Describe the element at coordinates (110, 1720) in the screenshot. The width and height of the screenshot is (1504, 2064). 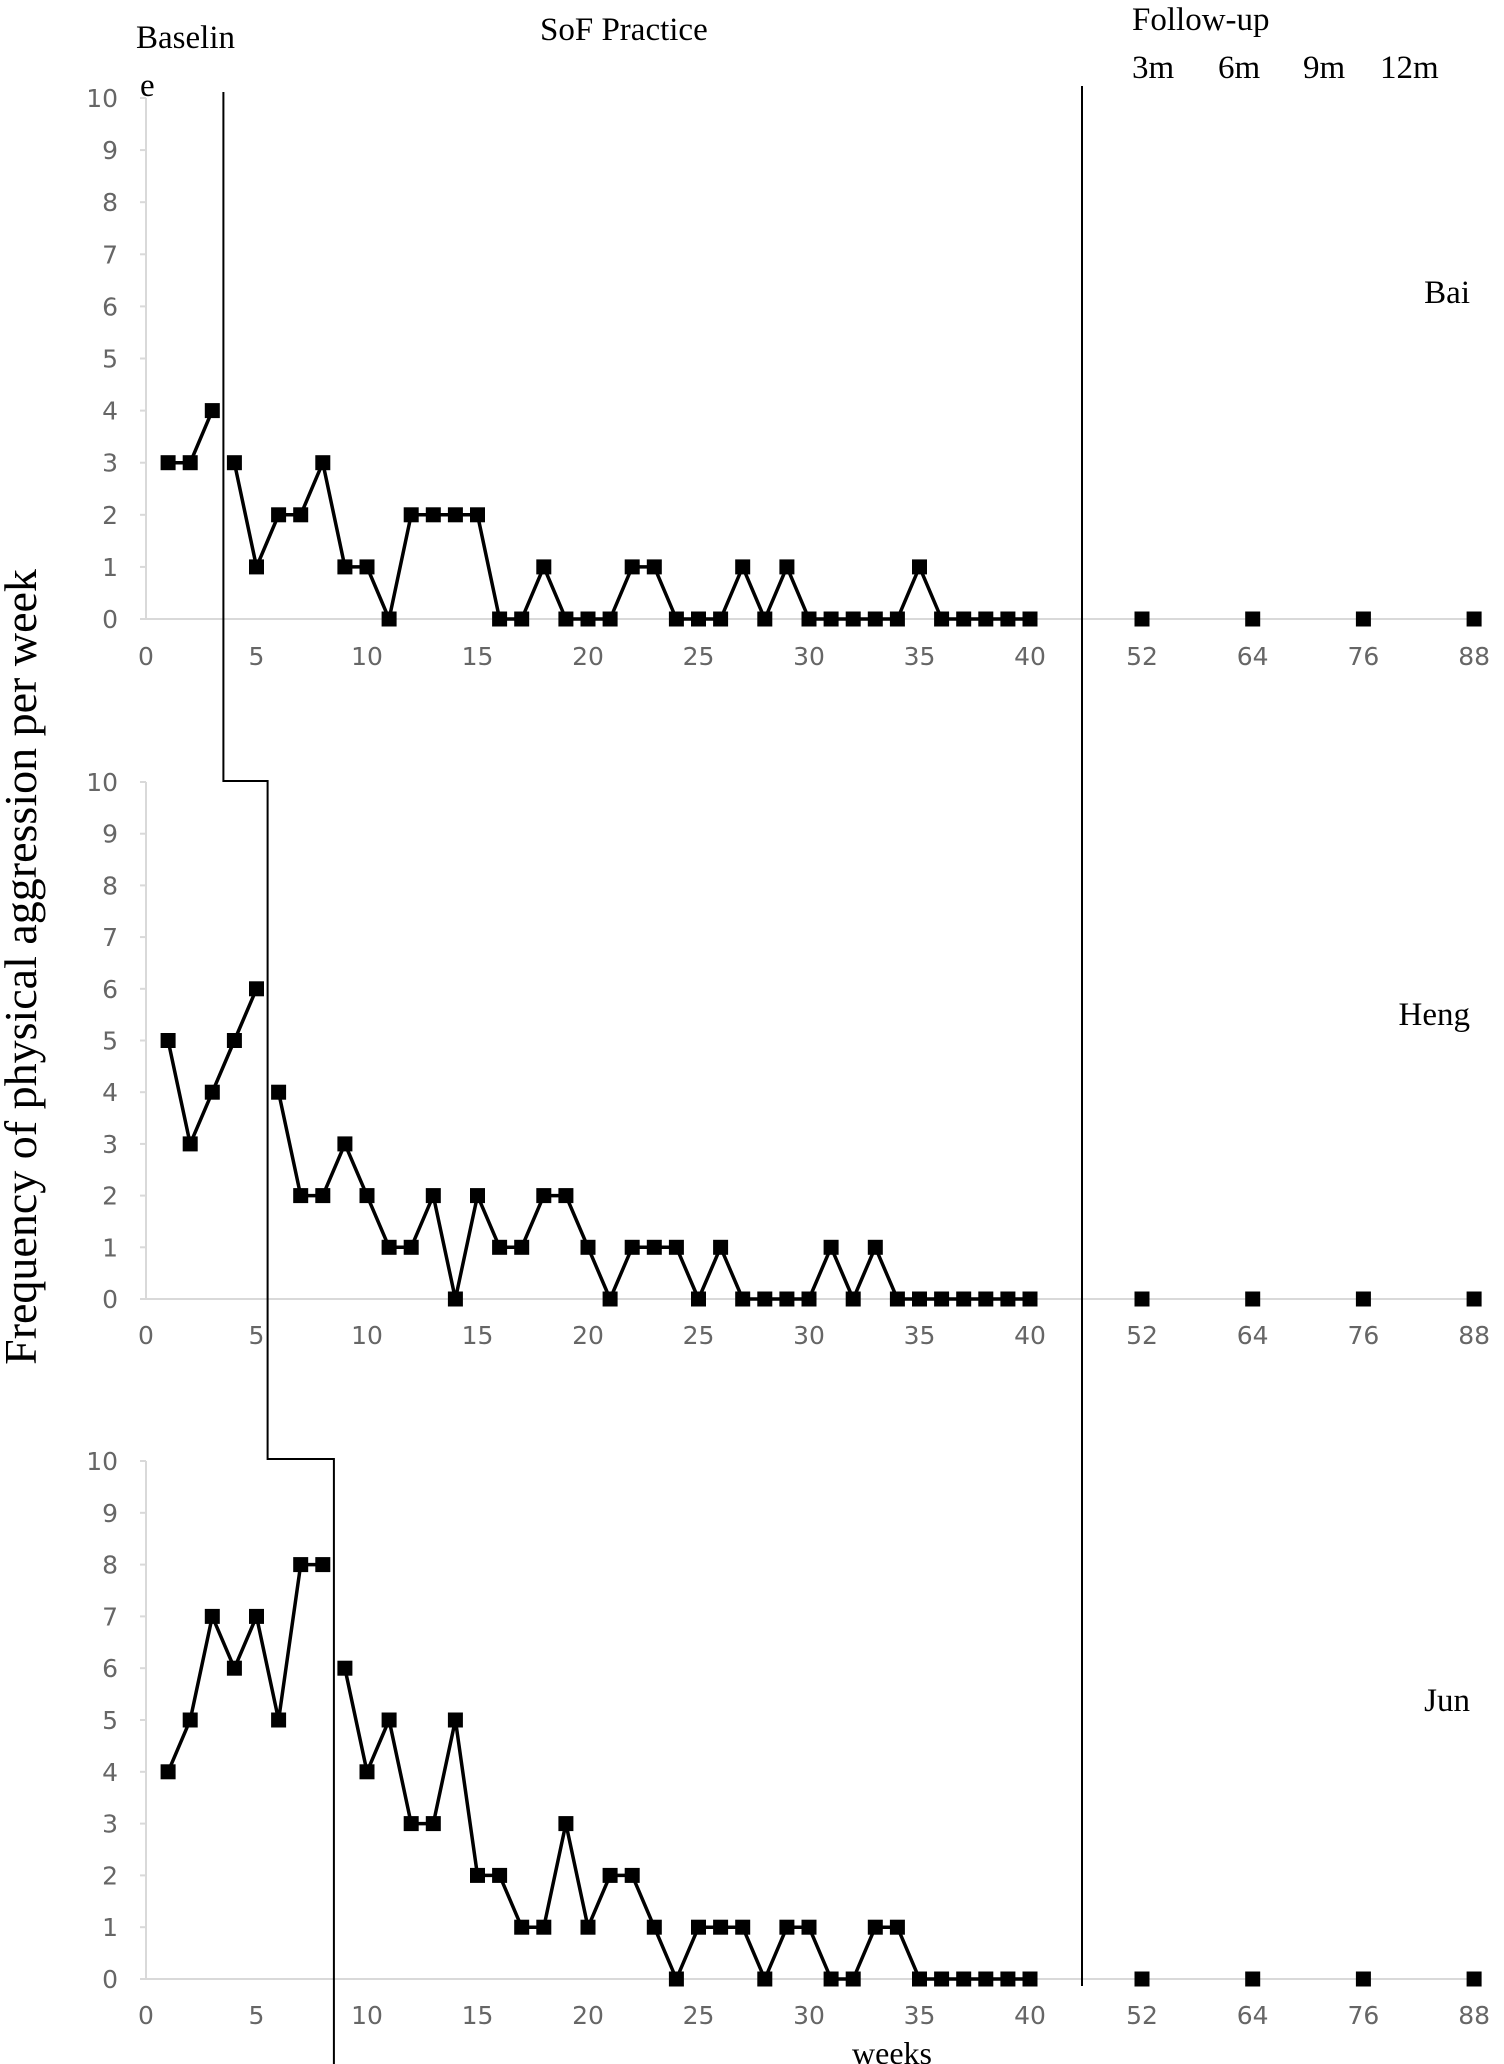
I see `y-tick-label: 5` at that location.